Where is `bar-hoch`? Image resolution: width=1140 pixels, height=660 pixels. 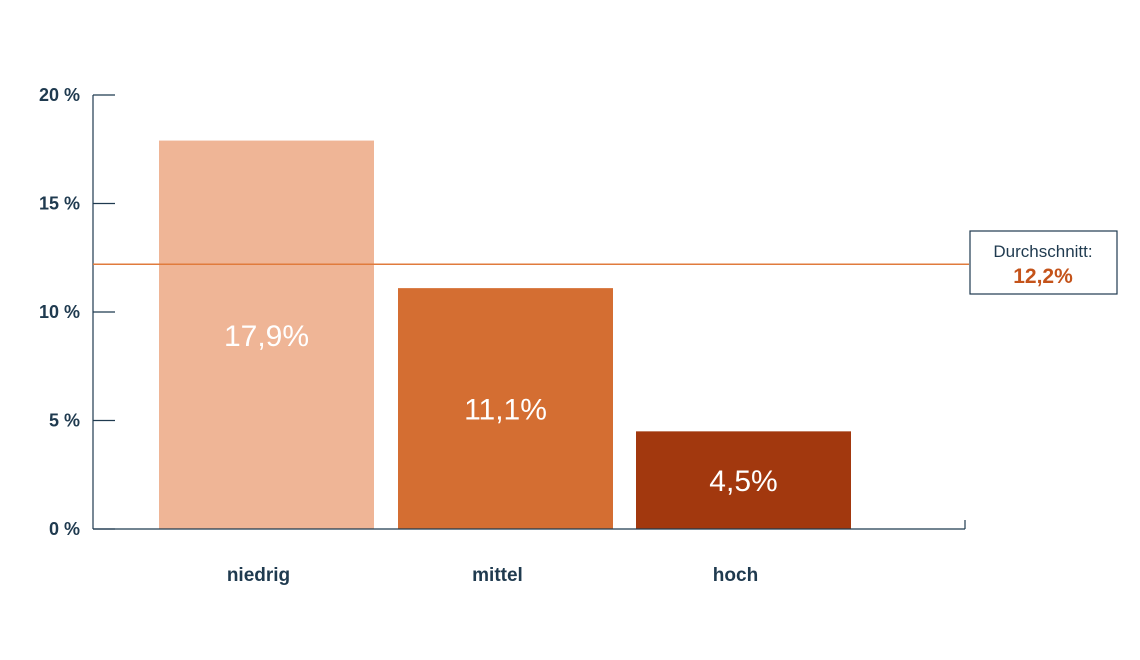 bar-hoch is located at coordinates (743, 480).